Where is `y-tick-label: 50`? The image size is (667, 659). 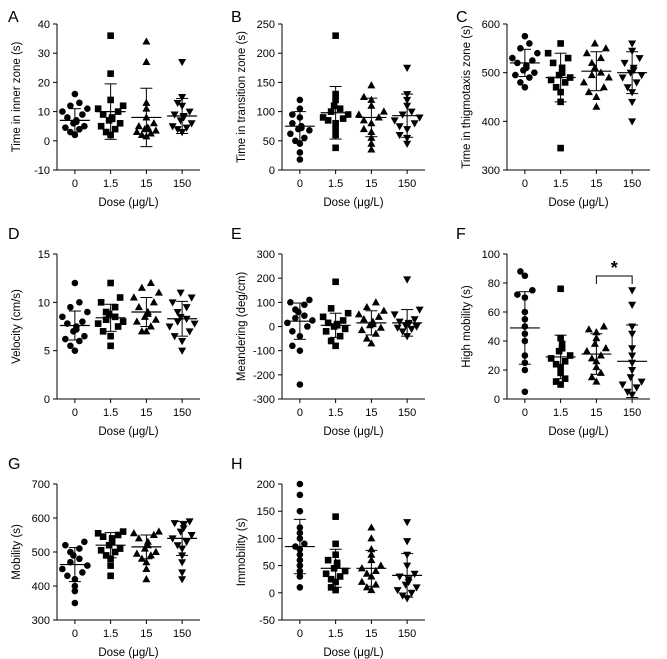
y-tick-label: 50 is located at coordinates (269, 567).